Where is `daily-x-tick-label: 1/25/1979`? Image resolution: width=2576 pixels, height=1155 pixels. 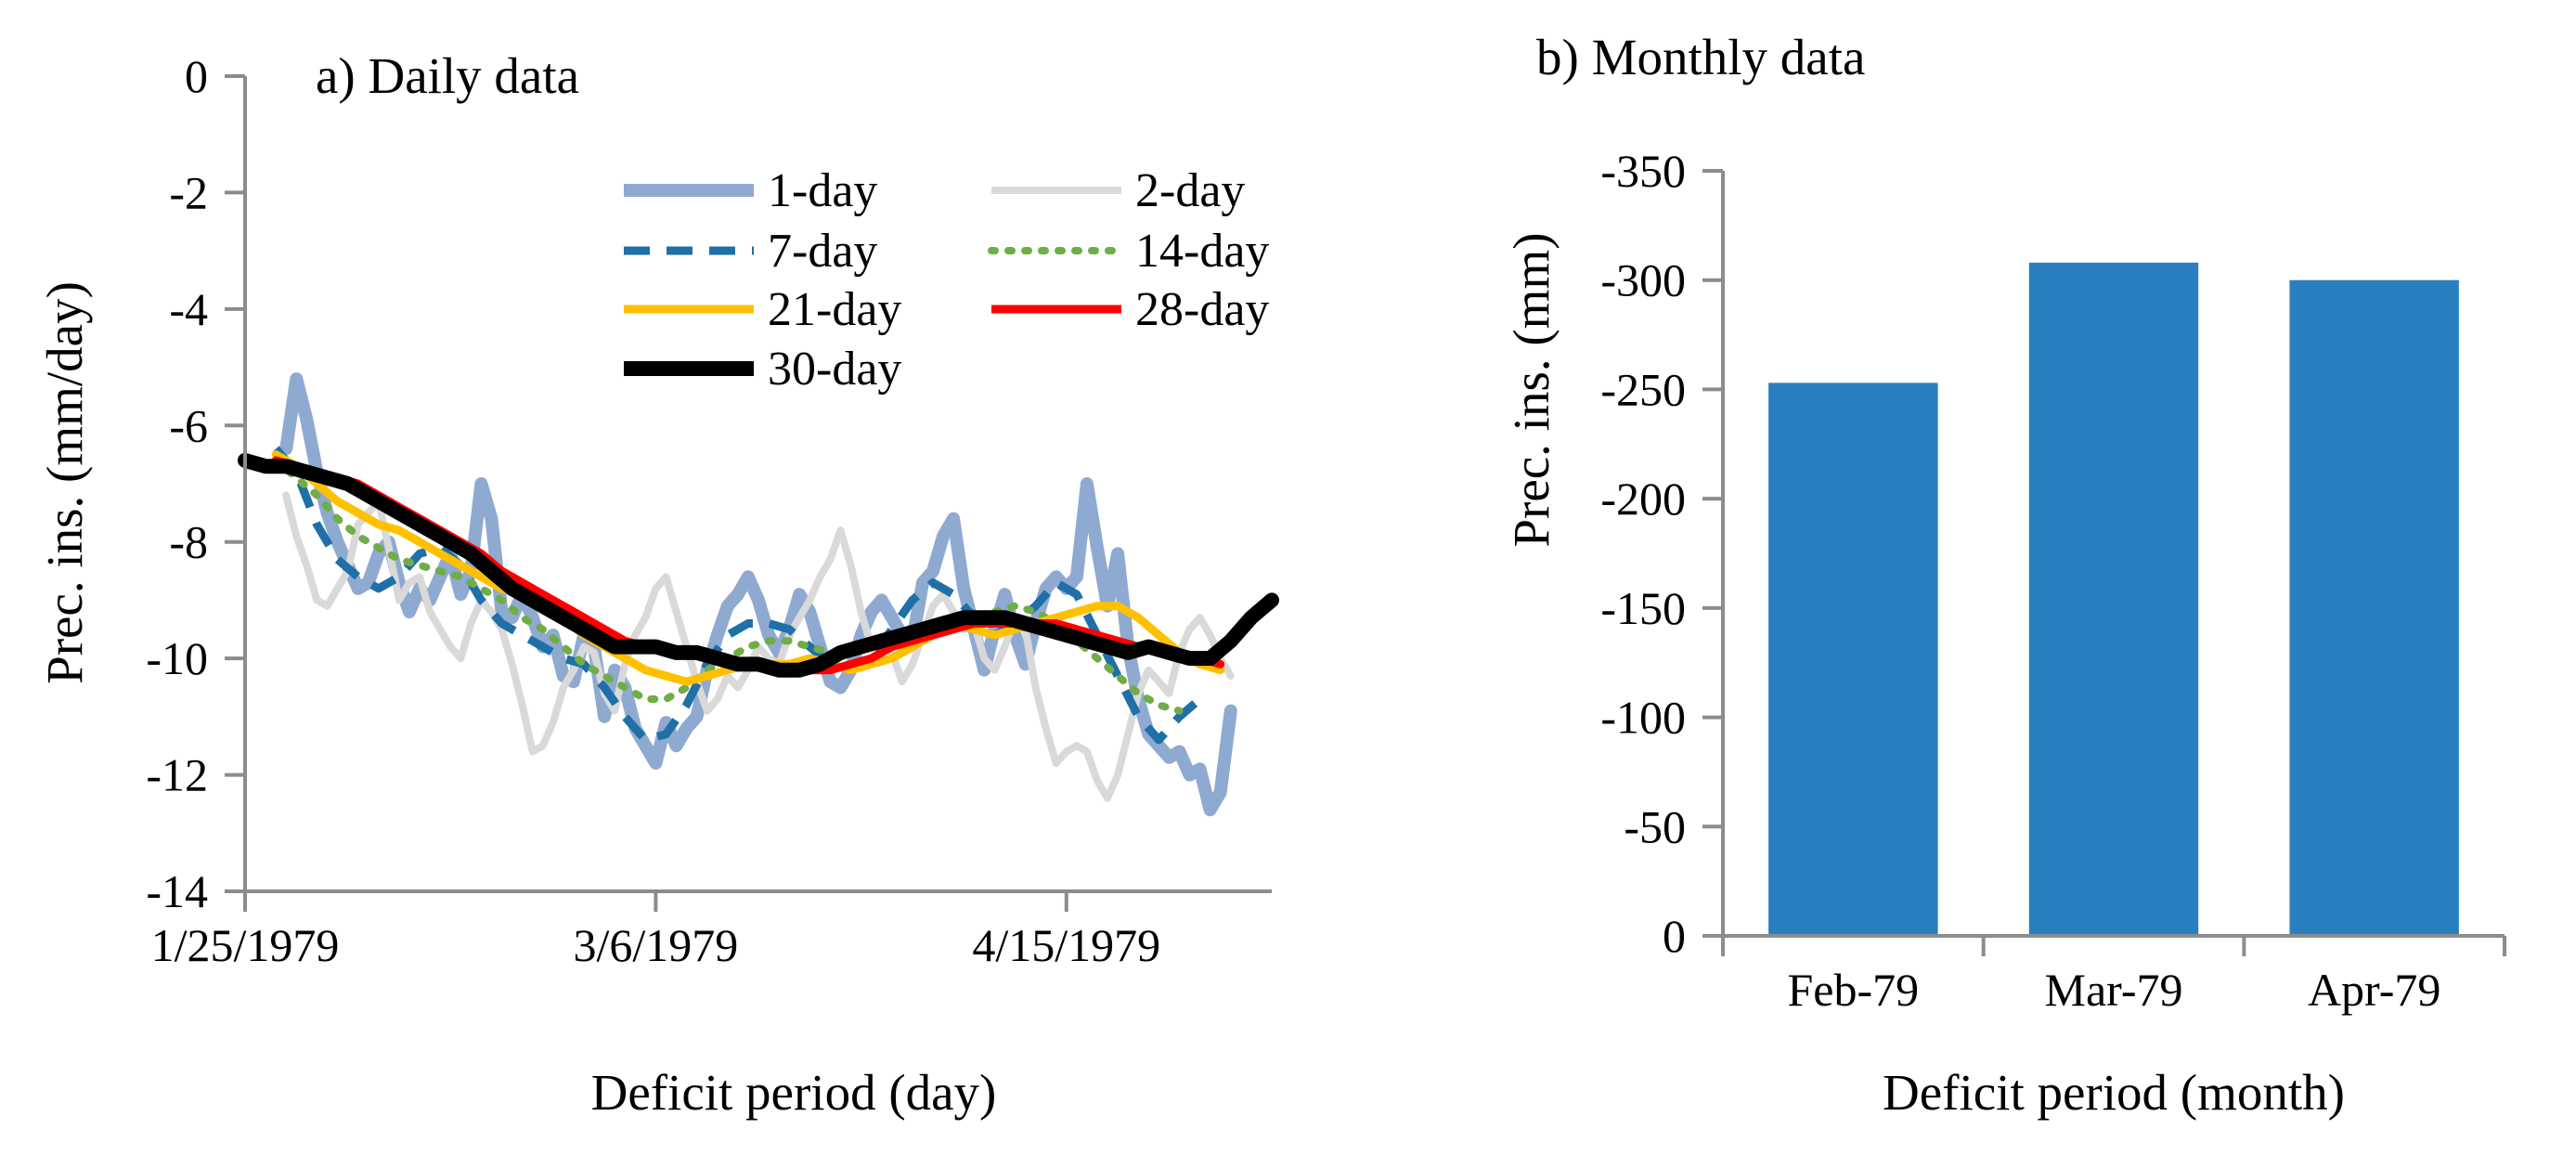
daily-x-tick-label: 1/25/1979 is located at coordinates (245, 945).